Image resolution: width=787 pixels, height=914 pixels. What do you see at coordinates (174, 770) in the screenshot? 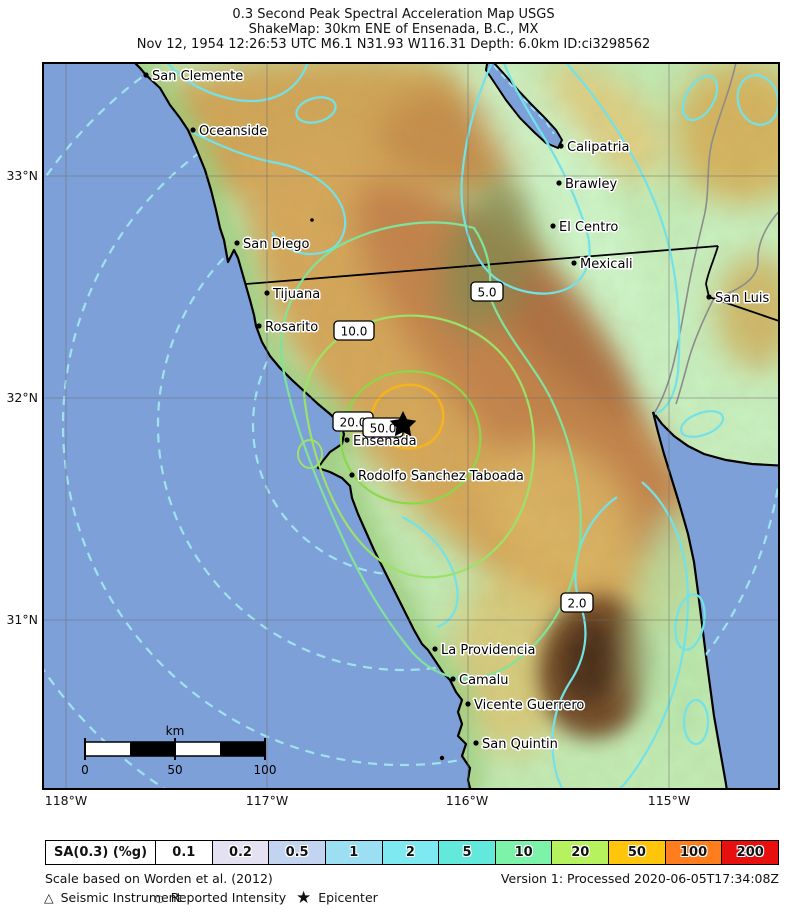
I see `scale-bar-50: 50` at bounding box center [174, 770].